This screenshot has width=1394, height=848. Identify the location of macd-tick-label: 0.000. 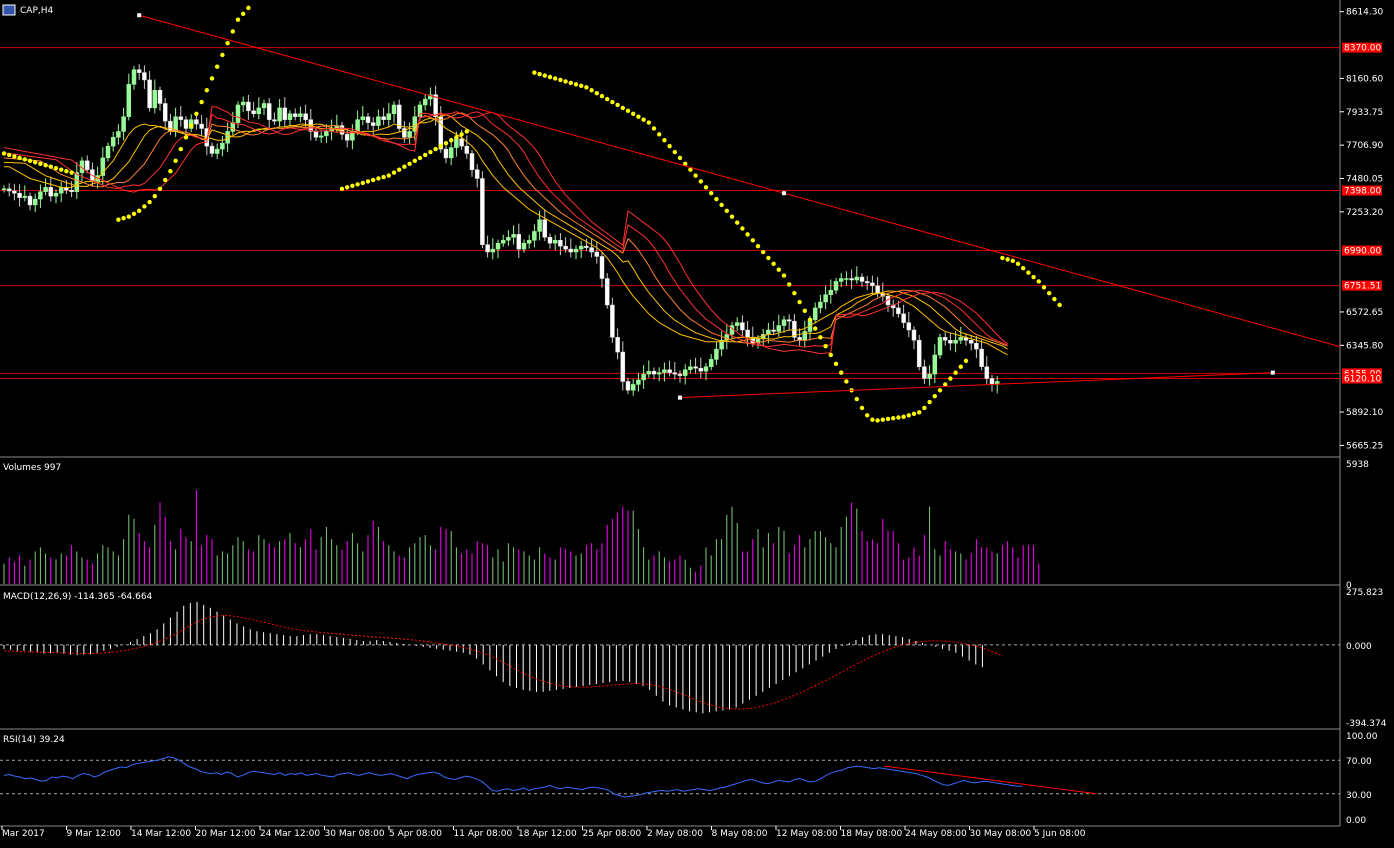
(1359, 647).